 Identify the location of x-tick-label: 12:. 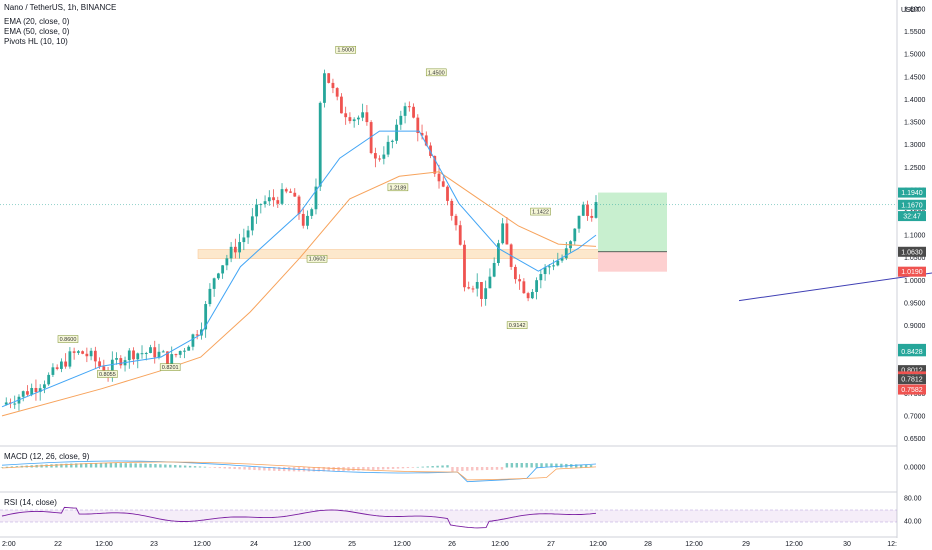
(892, 544).